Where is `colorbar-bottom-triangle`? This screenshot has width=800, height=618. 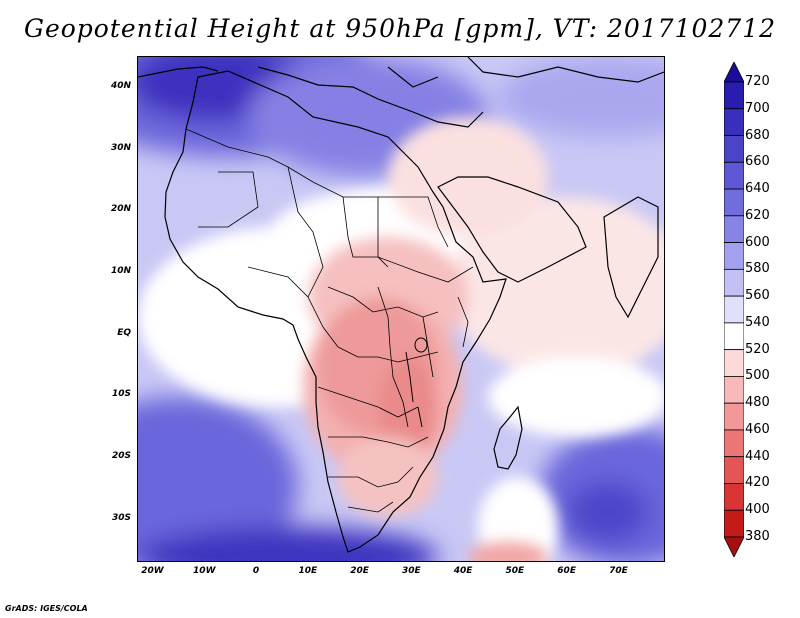 colorbar-bottom-triangle is located at coordinates (734, 546).